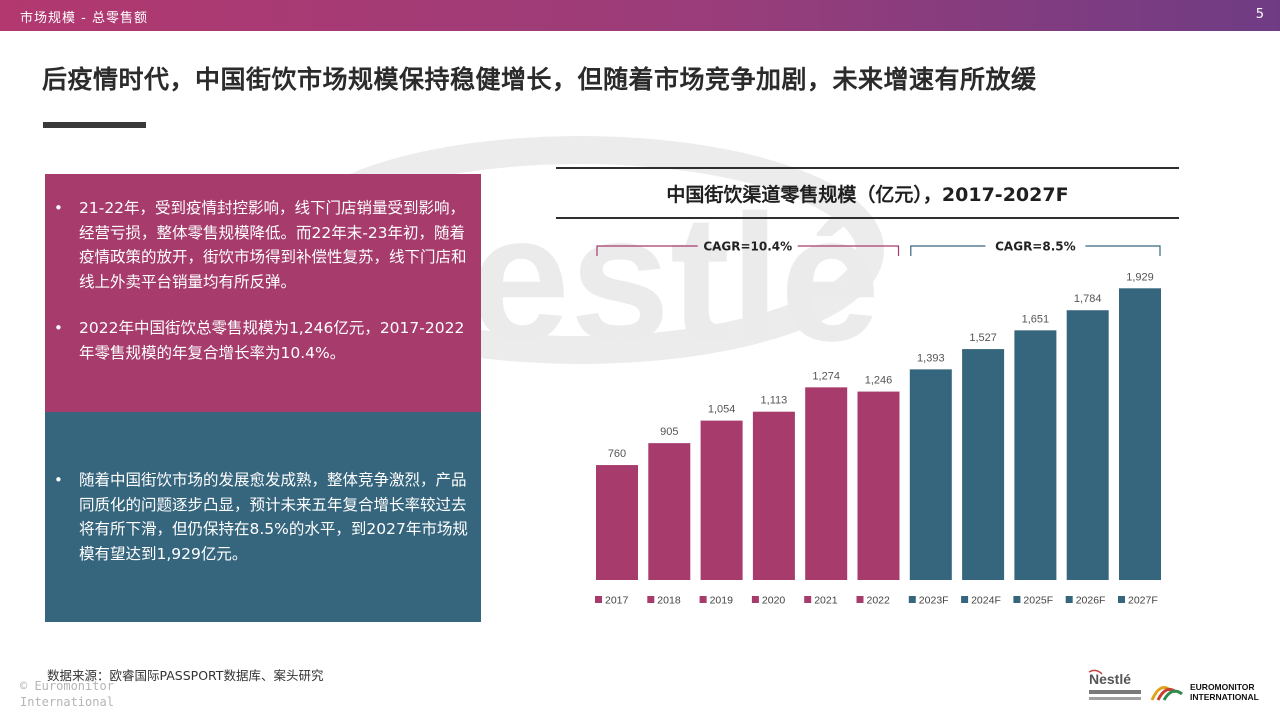 Image resolution: width=1280 pixels, height=720 pixels. I want to click on value-label-2022: 1,246, so click(879, 381).